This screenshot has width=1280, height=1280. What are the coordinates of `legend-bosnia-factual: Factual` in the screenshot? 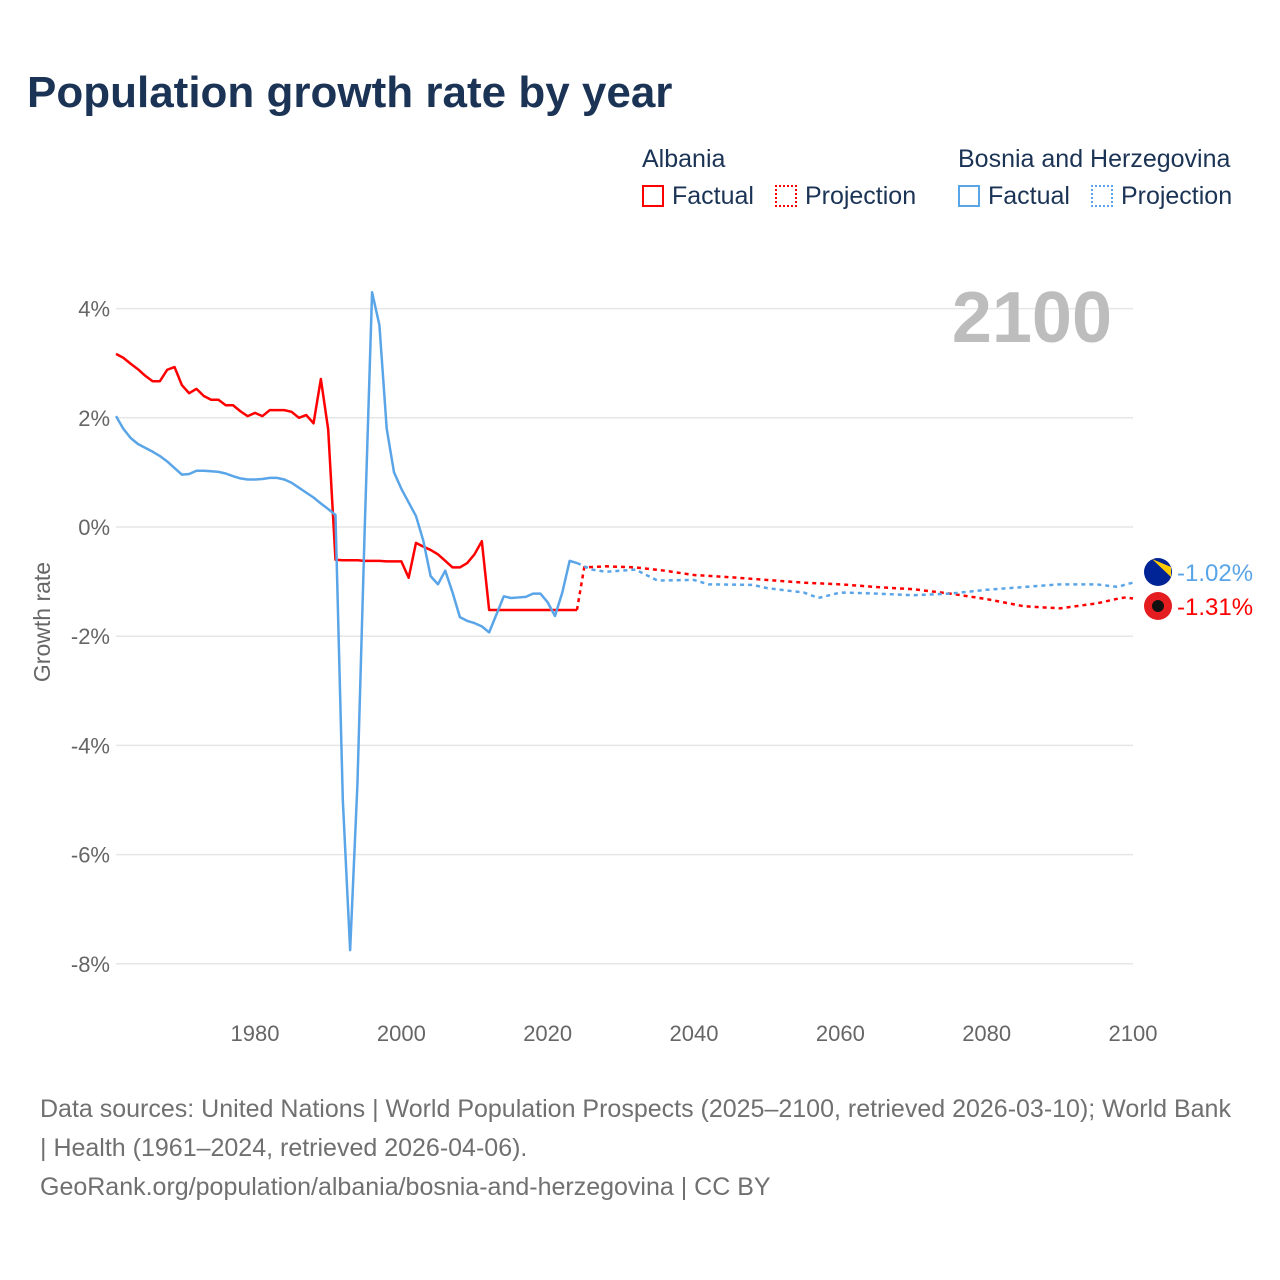 It's located at (1014, 196).